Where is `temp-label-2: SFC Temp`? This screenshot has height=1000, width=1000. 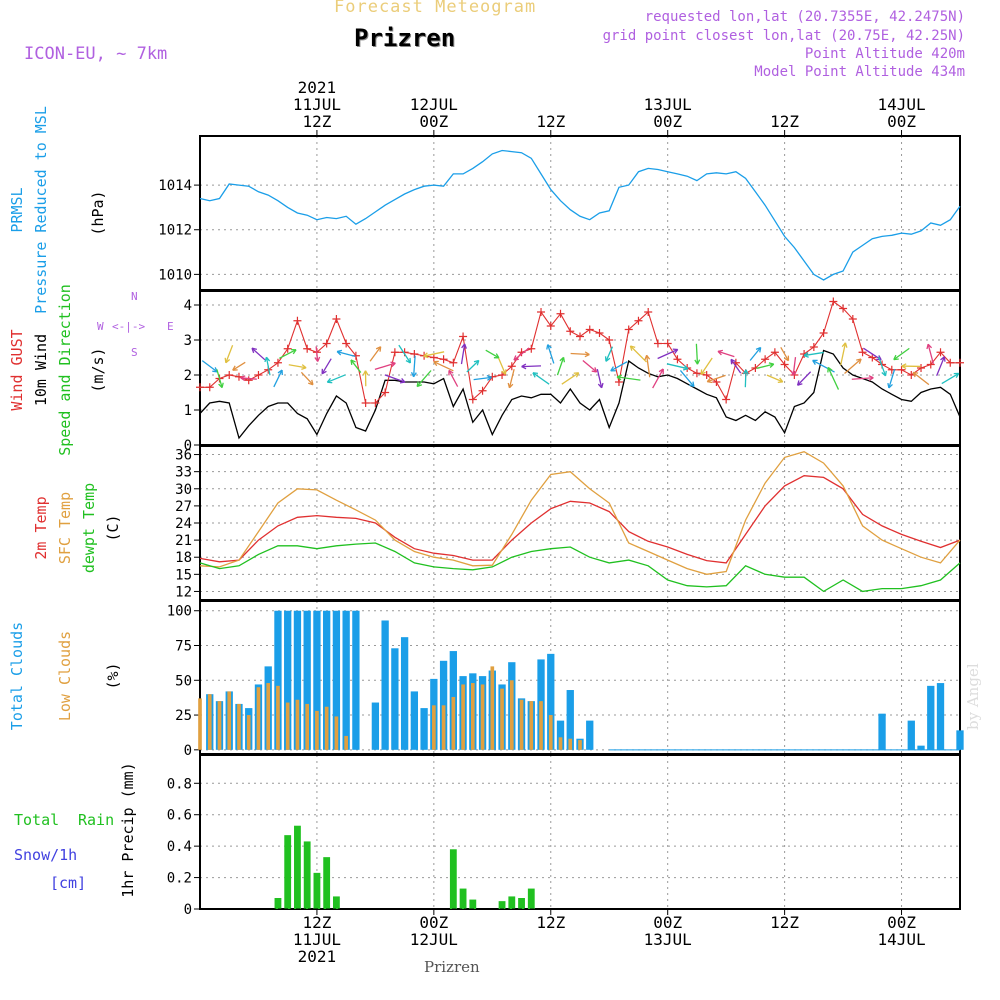
temp-label-2: SFC Temp is located at coordinates (65, 528).